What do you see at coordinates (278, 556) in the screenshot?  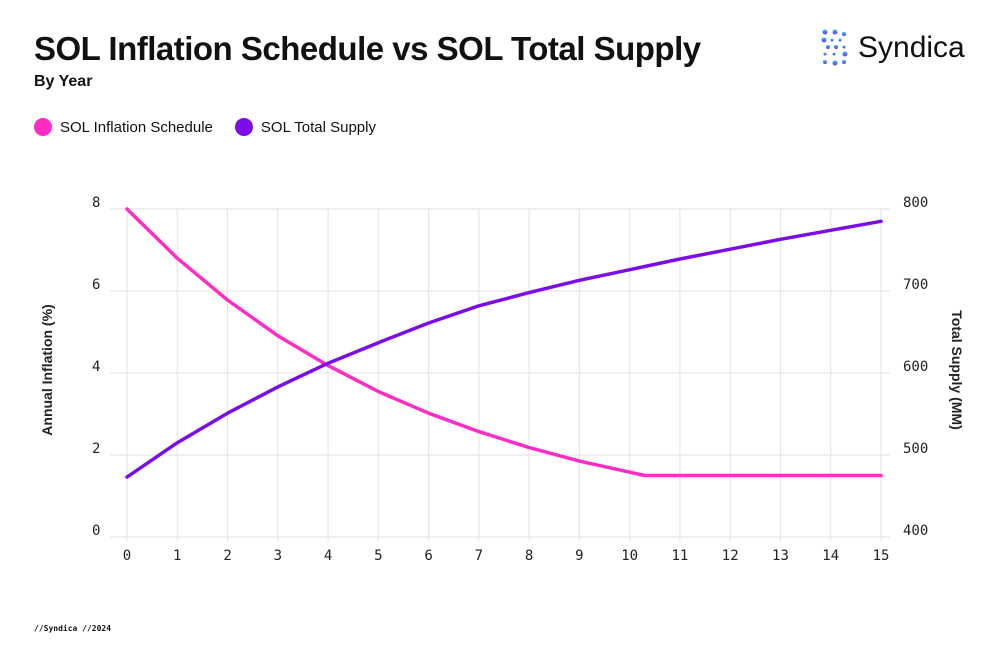 I see `x-tick-label: 3` at bounding box center [278, 556].